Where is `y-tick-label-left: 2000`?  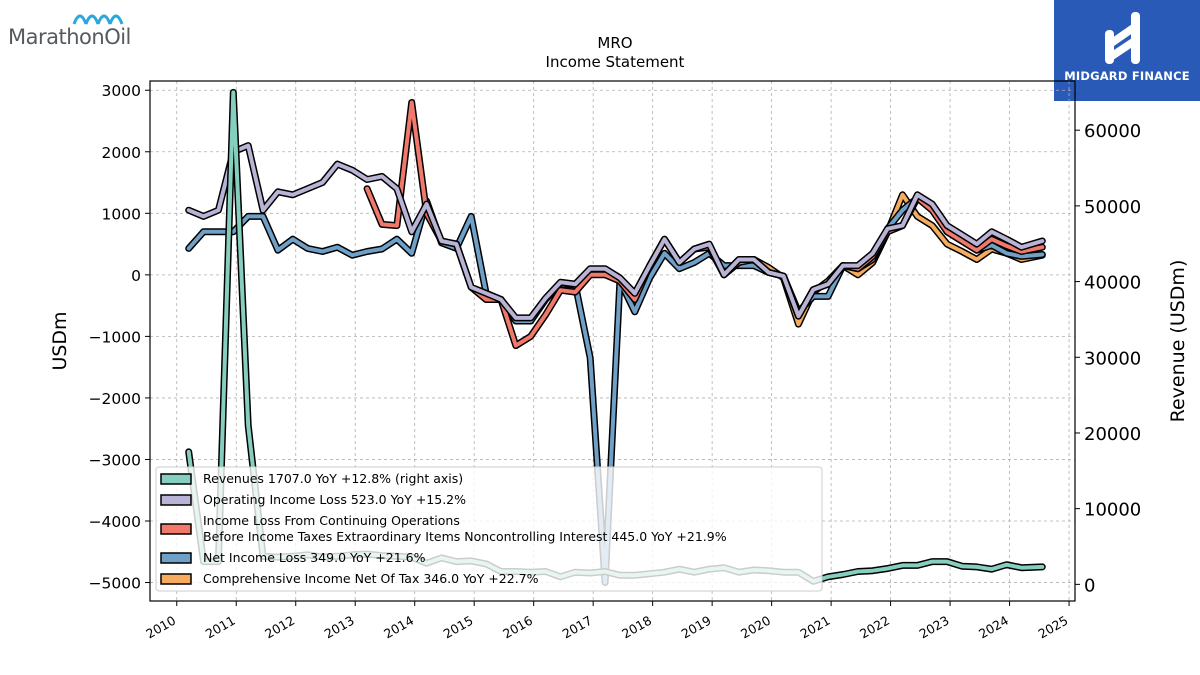 y-tick-label-left: 2000 is located at coordinates (121, 153).